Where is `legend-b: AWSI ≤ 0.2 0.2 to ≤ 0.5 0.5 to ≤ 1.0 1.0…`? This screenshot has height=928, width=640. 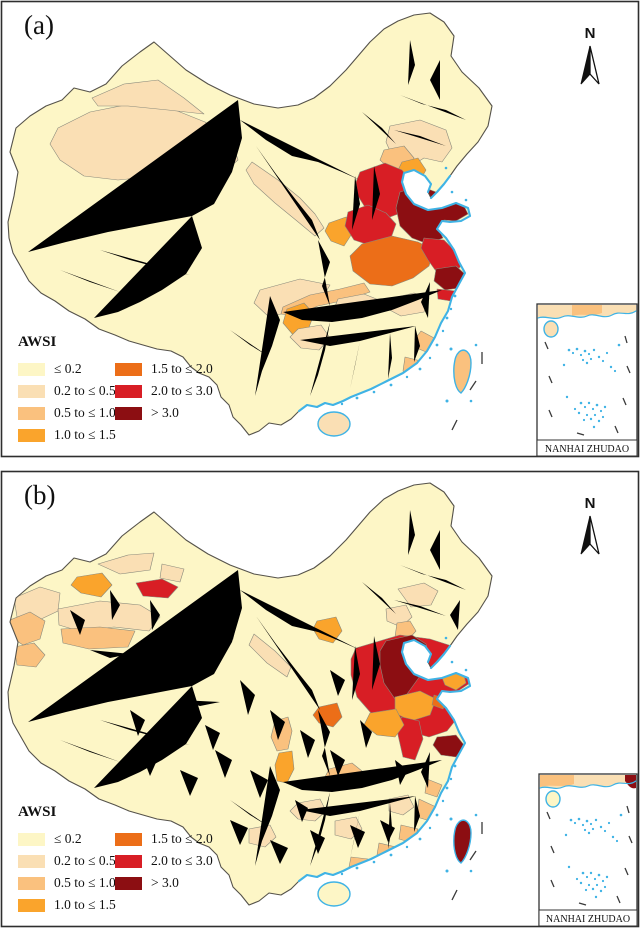
legend-b: AWSI ≤ 0.2 0.2 to ≤ 0.5 0.5 to ≤ 1.0 1.0… is located at coordinates (143, 860).